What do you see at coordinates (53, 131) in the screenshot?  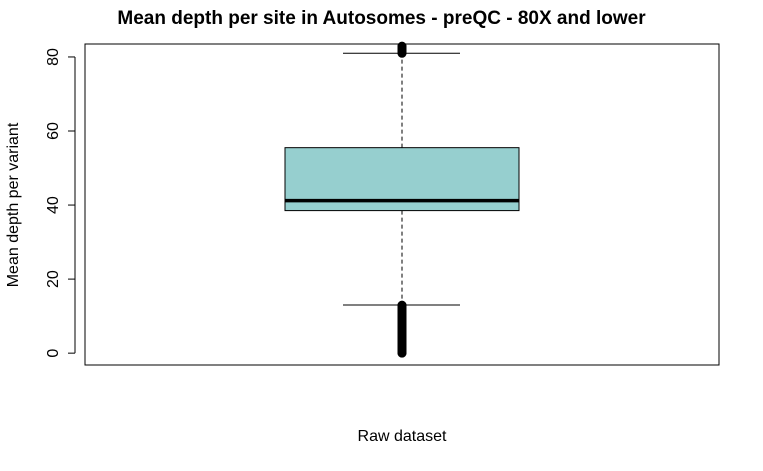 I see `y-tick-label: 60` at bounding box center [53, 131].